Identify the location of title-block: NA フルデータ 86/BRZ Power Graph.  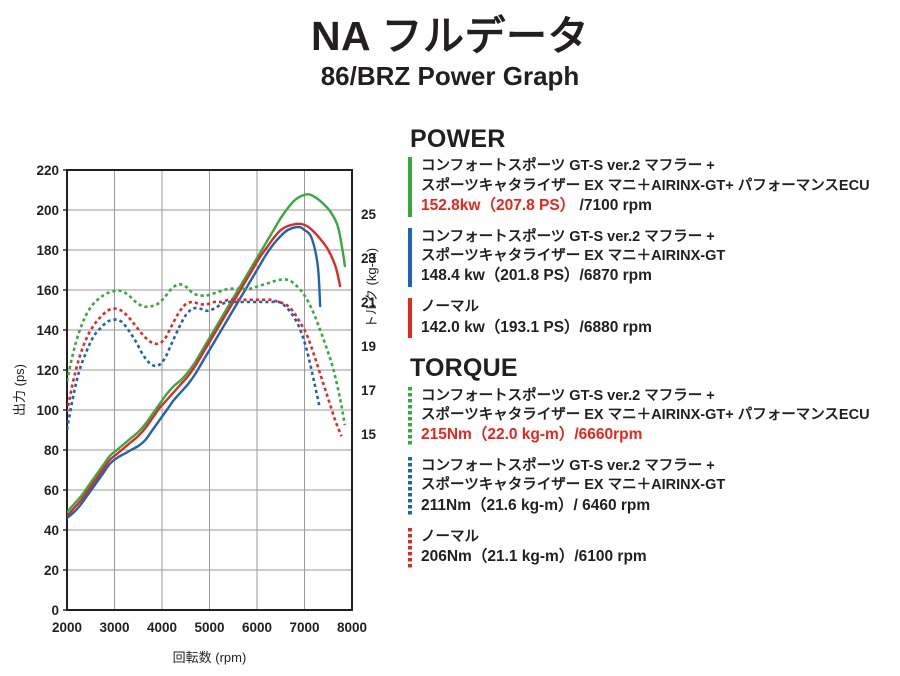
(450, 53).